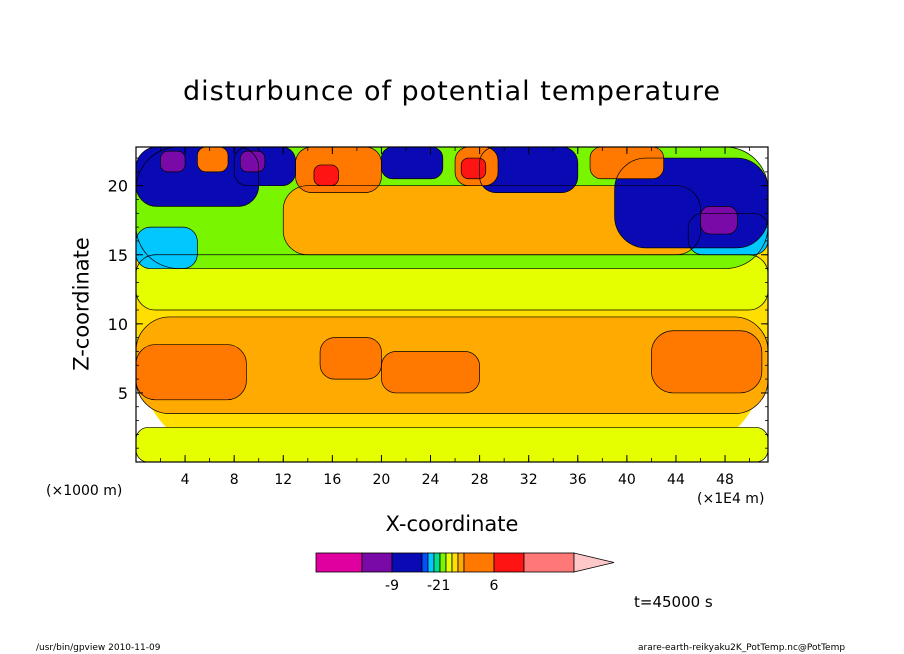 Image resolution: width=904 pixels, height=654 pixels. I want to click on x-tick-label: 36, so click(578, 480).